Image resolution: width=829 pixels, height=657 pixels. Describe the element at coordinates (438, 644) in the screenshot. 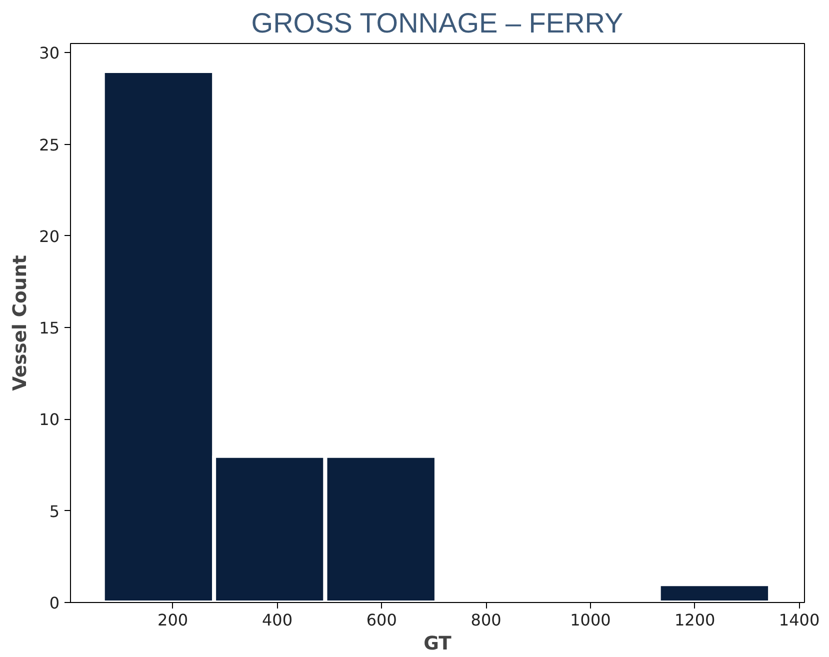

I see `x-axis-title: GT` at that location.